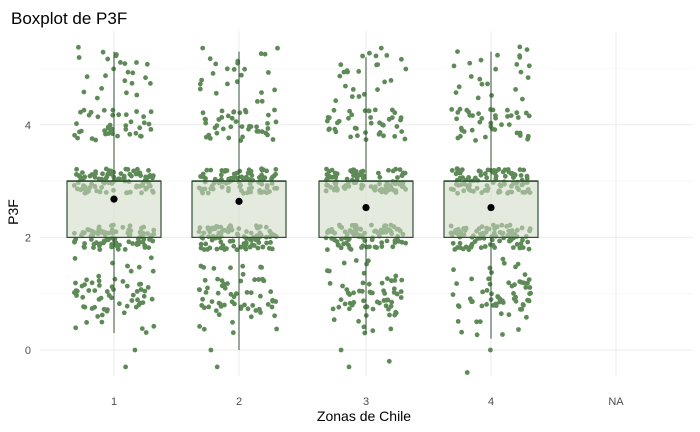 This screenshot has height=432, width=700. What do you see at coordinates (491, 207) in the screenshot?
I see `mean-marker` at bounding box center [491, 207].